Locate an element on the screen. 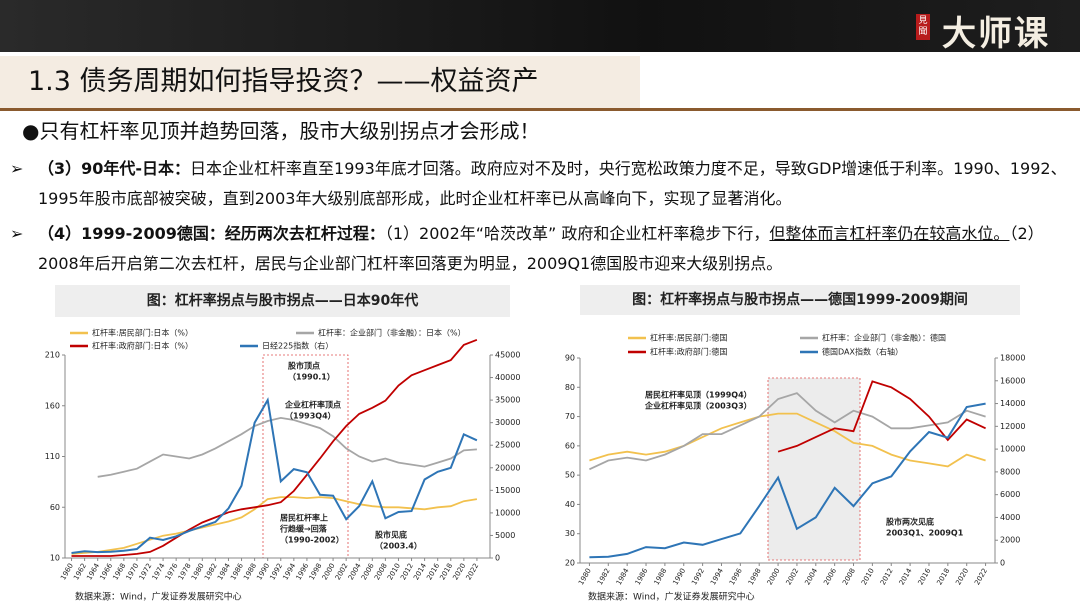  y2-tick-label: 6000 is located at coordinates (1010, 494).